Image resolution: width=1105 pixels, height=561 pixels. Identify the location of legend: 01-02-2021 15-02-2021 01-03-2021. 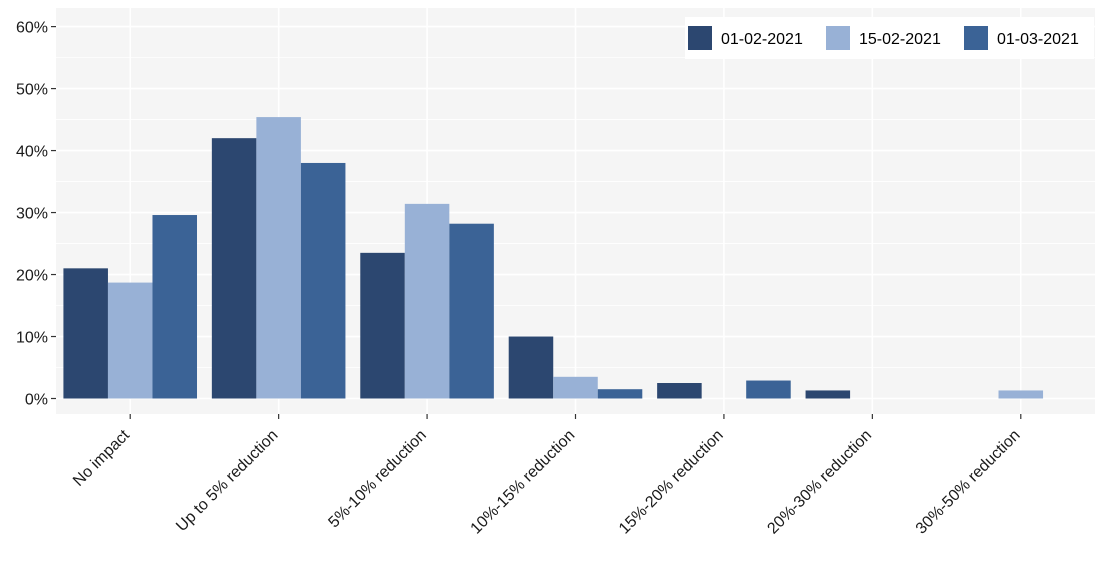
(889, 38).